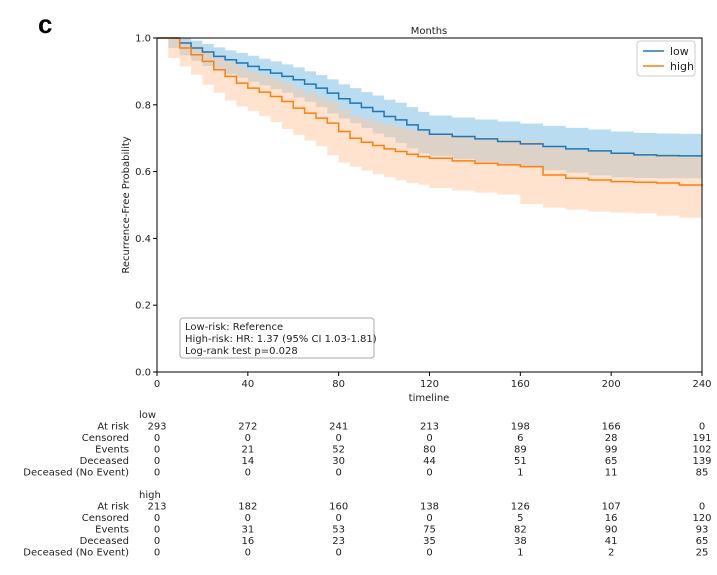  Describe the element at coordinates (338, 384) in the screenshot. I see `x-tick-label: 80` at that location.